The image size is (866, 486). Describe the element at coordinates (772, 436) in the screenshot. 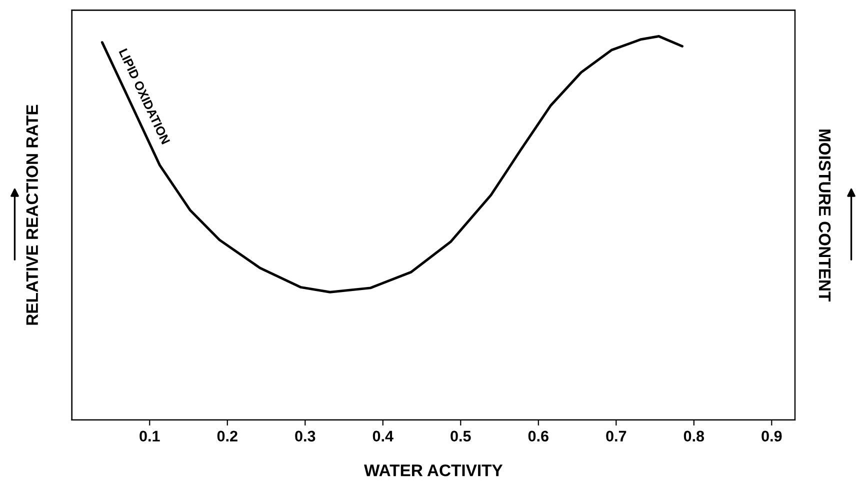

I see `x-tick-label: 0.9` at that location.